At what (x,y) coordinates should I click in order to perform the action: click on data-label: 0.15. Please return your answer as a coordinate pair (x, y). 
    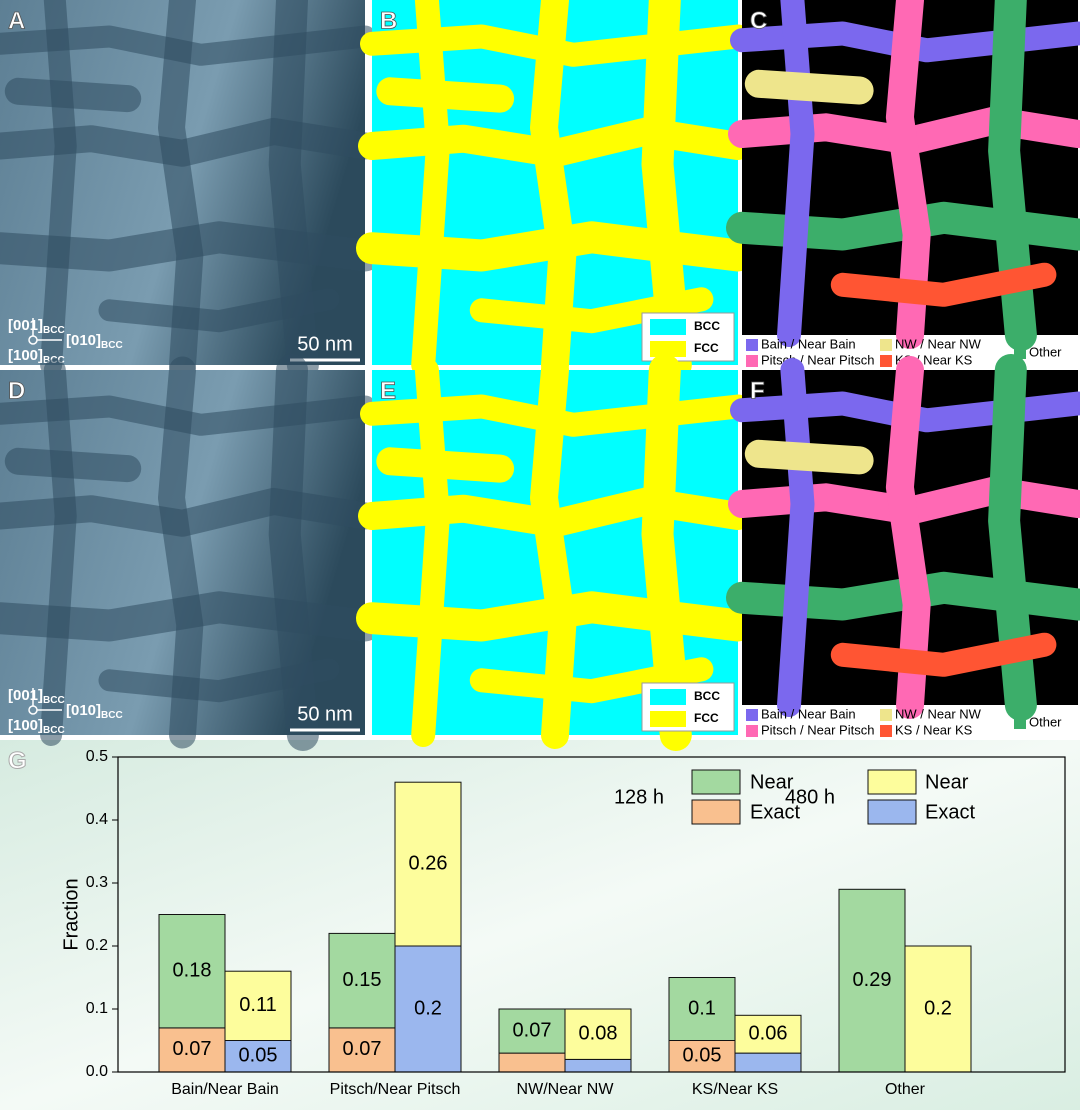
    Looking at the image, I should click on (362, 980).